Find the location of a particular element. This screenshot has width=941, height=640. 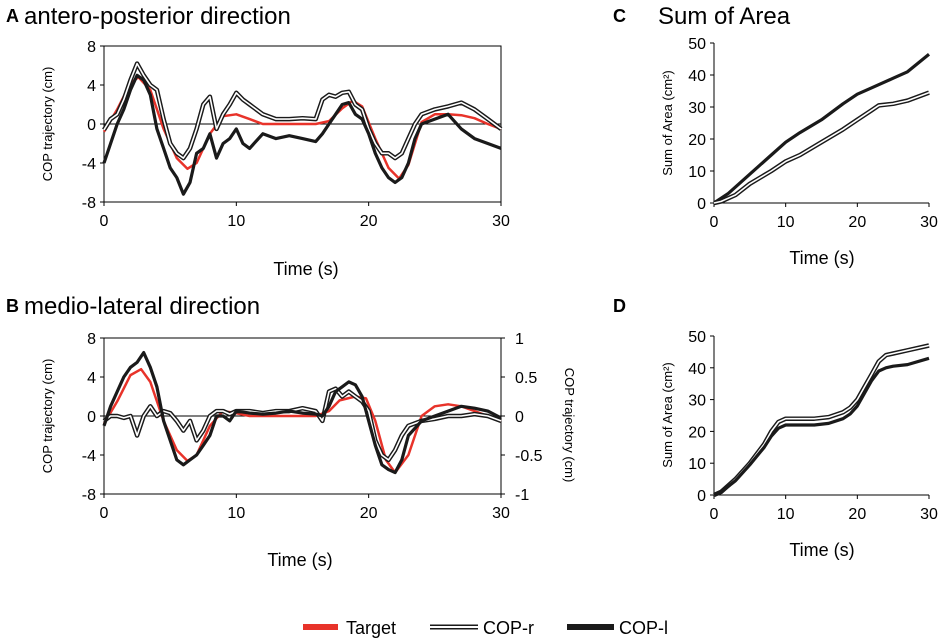

y-right-tick-label: -0.5 is located at coordinates (529, 456).